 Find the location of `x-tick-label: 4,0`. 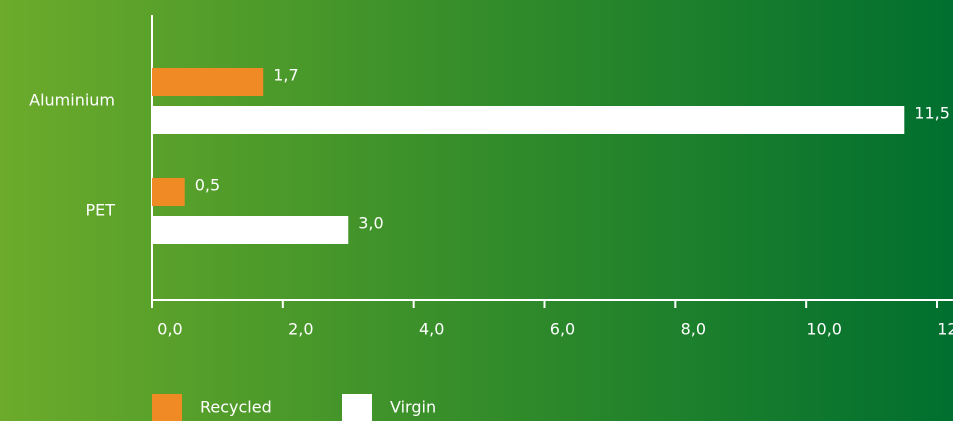

x-tick-label: 4,0 is located at coordinates (431, 329).